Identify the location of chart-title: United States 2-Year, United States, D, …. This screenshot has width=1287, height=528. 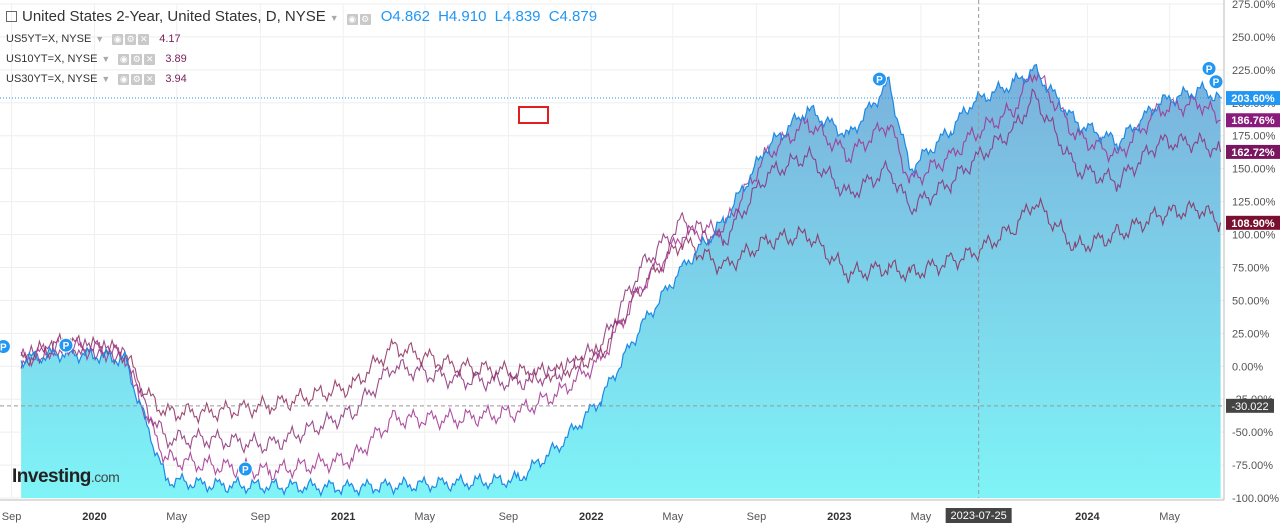
(174, 16).